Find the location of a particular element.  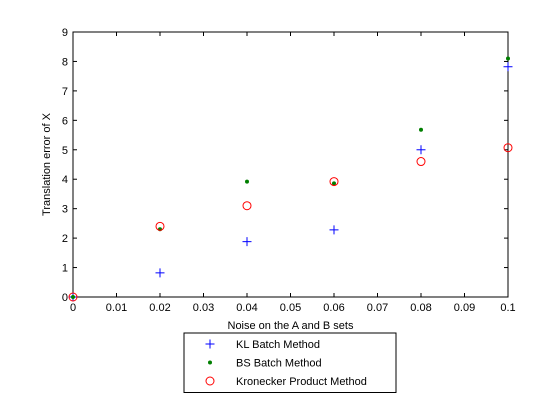

x-tick-label: 0.05 is located at coordinates (290, 308).